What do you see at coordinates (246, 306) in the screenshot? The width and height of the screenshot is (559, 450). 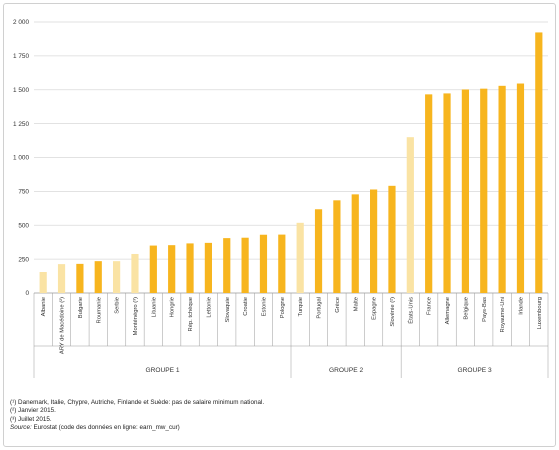 I see `category-label: Croatie` at bounding box center [246, 306].